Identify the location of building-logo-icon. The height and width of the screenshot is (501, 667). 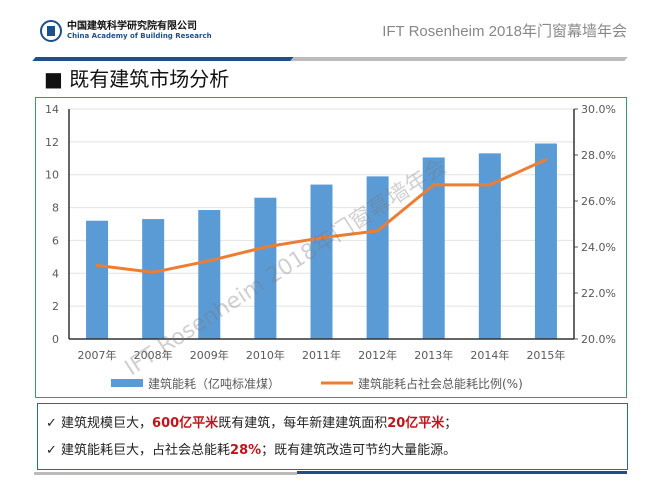
(51, 31).